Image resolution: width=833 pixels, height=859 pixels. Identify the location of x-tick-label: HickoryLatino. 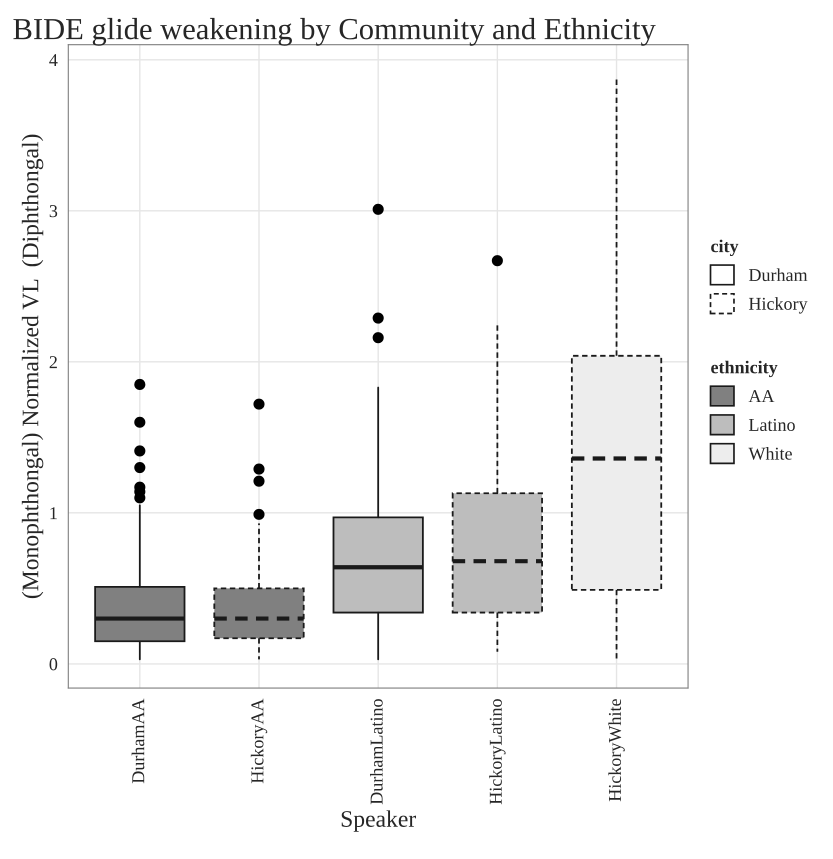
(497, 751).